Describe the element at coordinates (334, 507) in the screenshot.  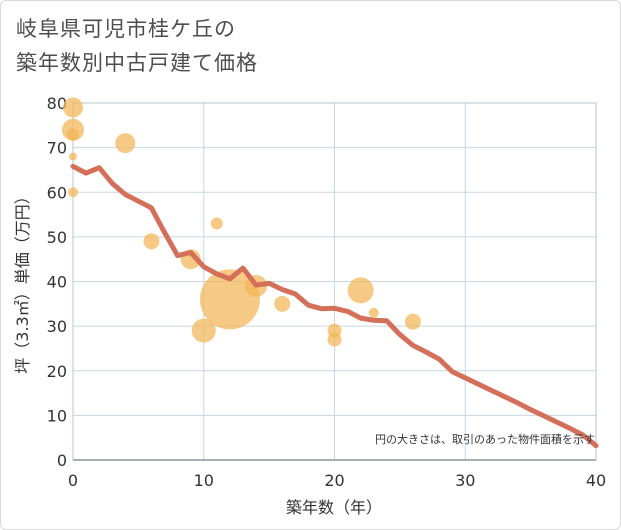
I see `x-axis-title: 築年数（年）` at that location.